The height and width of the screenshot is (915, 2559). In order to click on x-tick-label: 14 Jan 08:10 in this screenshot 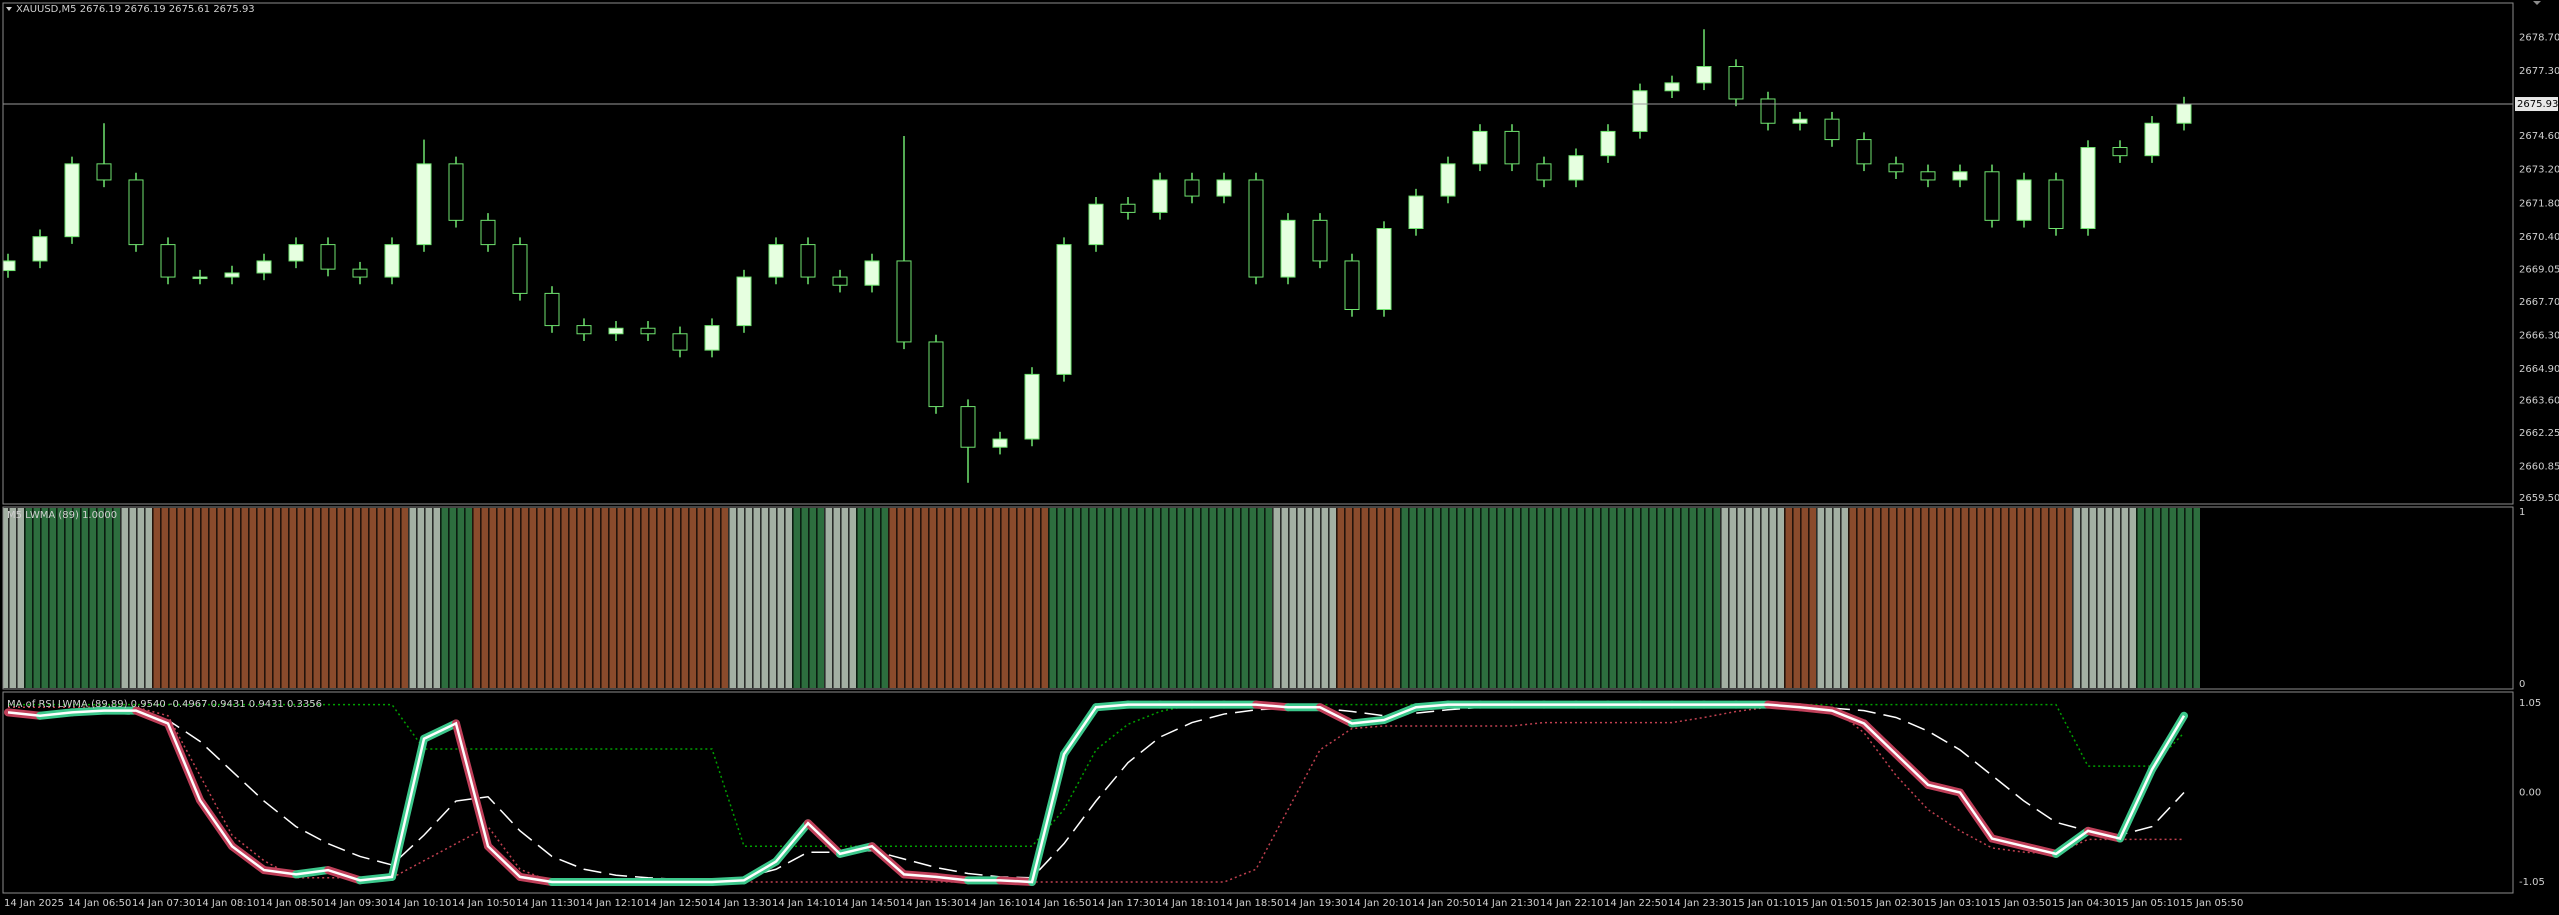, I will do `click(227, 903)`.